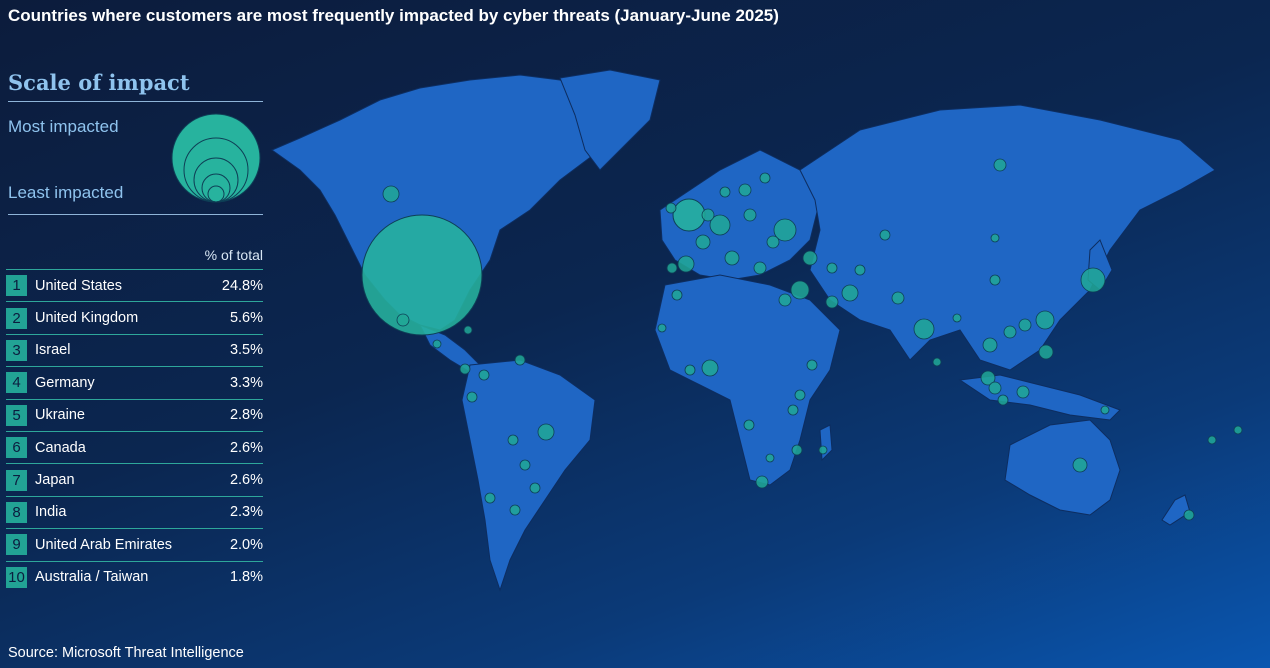 Image resolution: width=1270 pixels, height=668 pixels. Describe the element at coordinates (79, 285) in the screenshot. I see `country-name: United States` at that location.